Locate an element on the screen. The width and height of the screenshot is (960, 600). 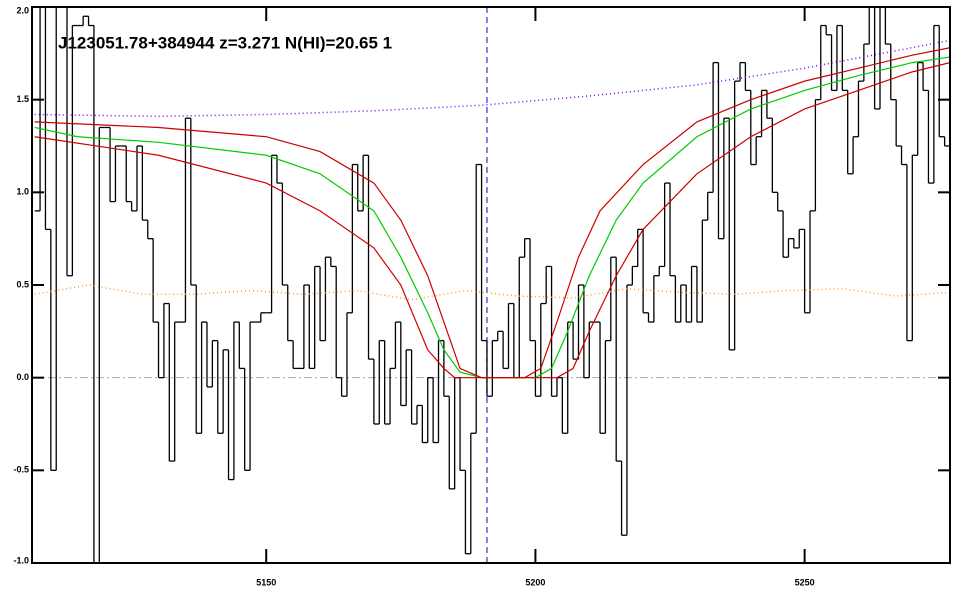
y-tick-label: 1.5 is located at coordinates (22, 99).